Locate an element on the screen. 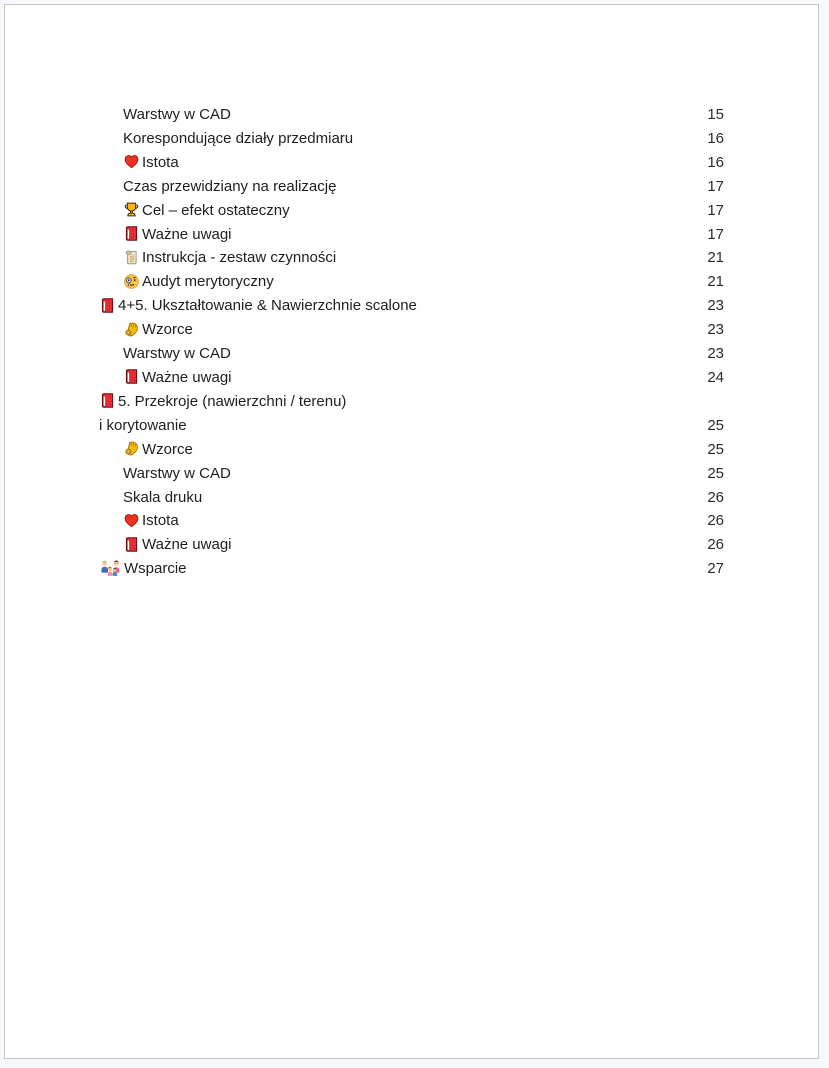  toc-entry: Ważne uwagi 26 is located at coordinates (411, 545).